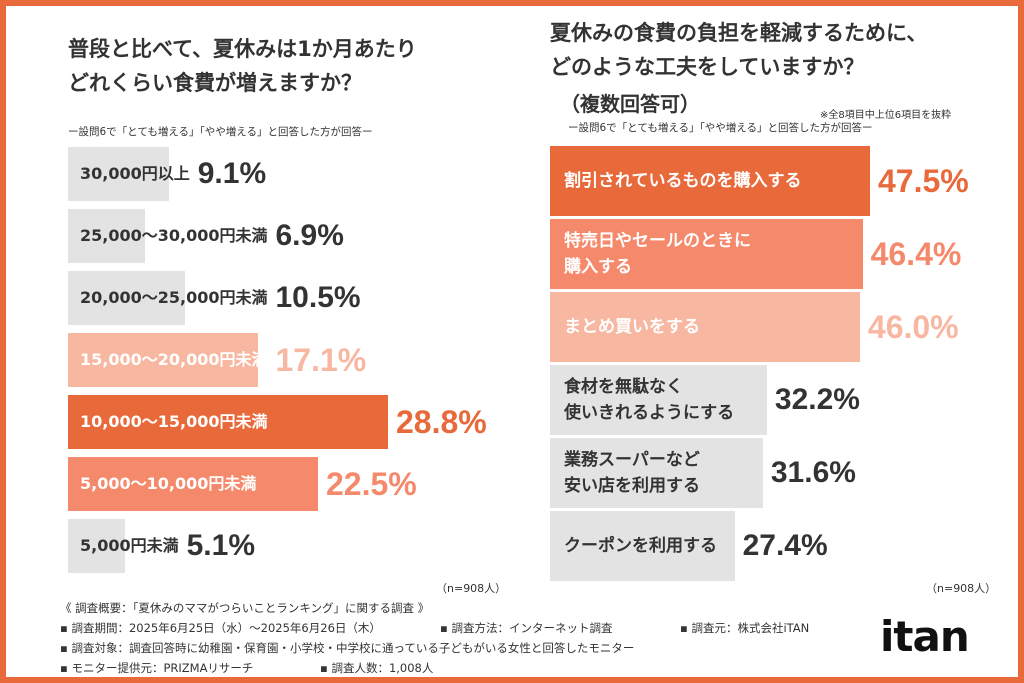  What do you see at coordinates (923, 181) in the screenshot?
I see `bar-value-label: 47.5%` at bounding box center [923, 181].